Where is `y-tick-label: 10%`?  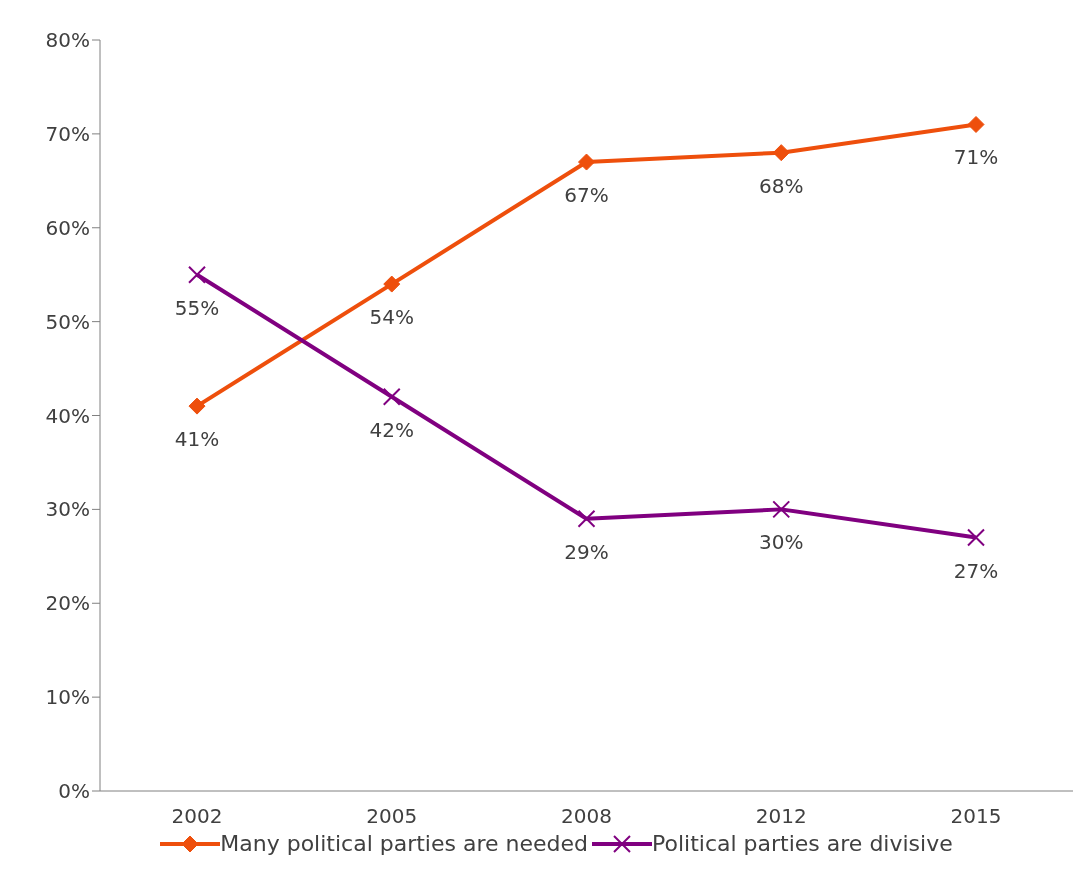 y-tick-label: 10% is located at coordinates (67, 697).